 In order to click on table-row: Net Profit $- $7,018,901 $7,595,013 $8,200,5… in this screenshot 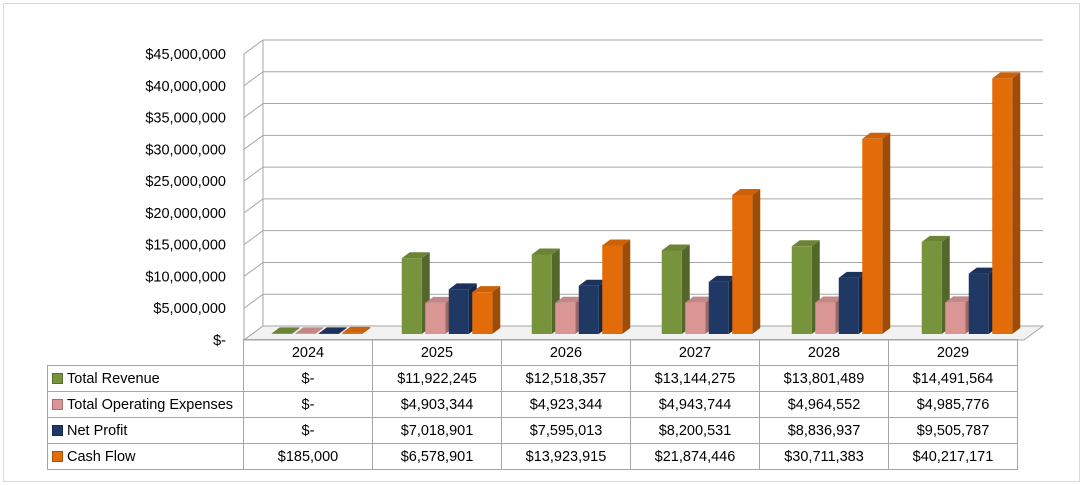, I will do `click(532, 430)`.